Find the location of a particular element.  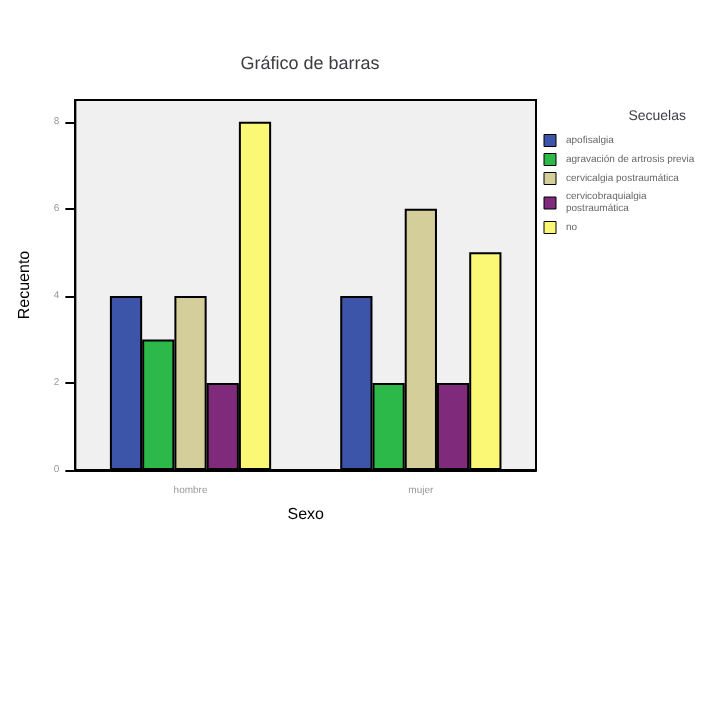

x-axis-title: Sexo is located at coordinates (306, 514).